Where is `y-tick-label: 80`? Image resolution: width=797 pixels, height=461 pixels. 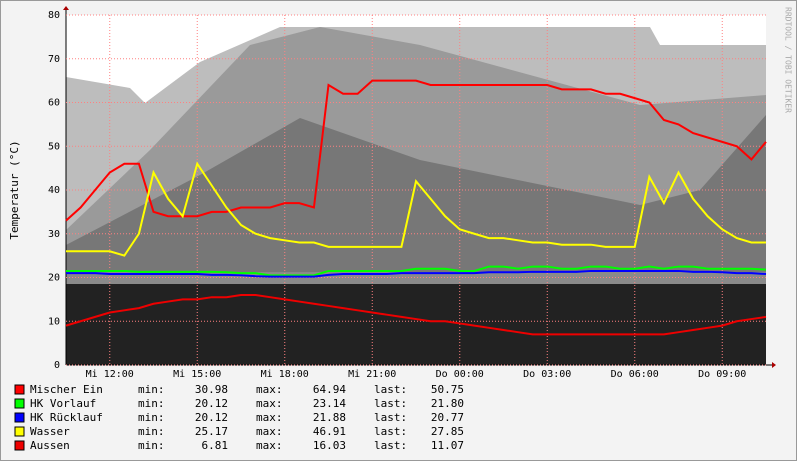
y-tick-label: 80 is located at coordinates (54, 15).